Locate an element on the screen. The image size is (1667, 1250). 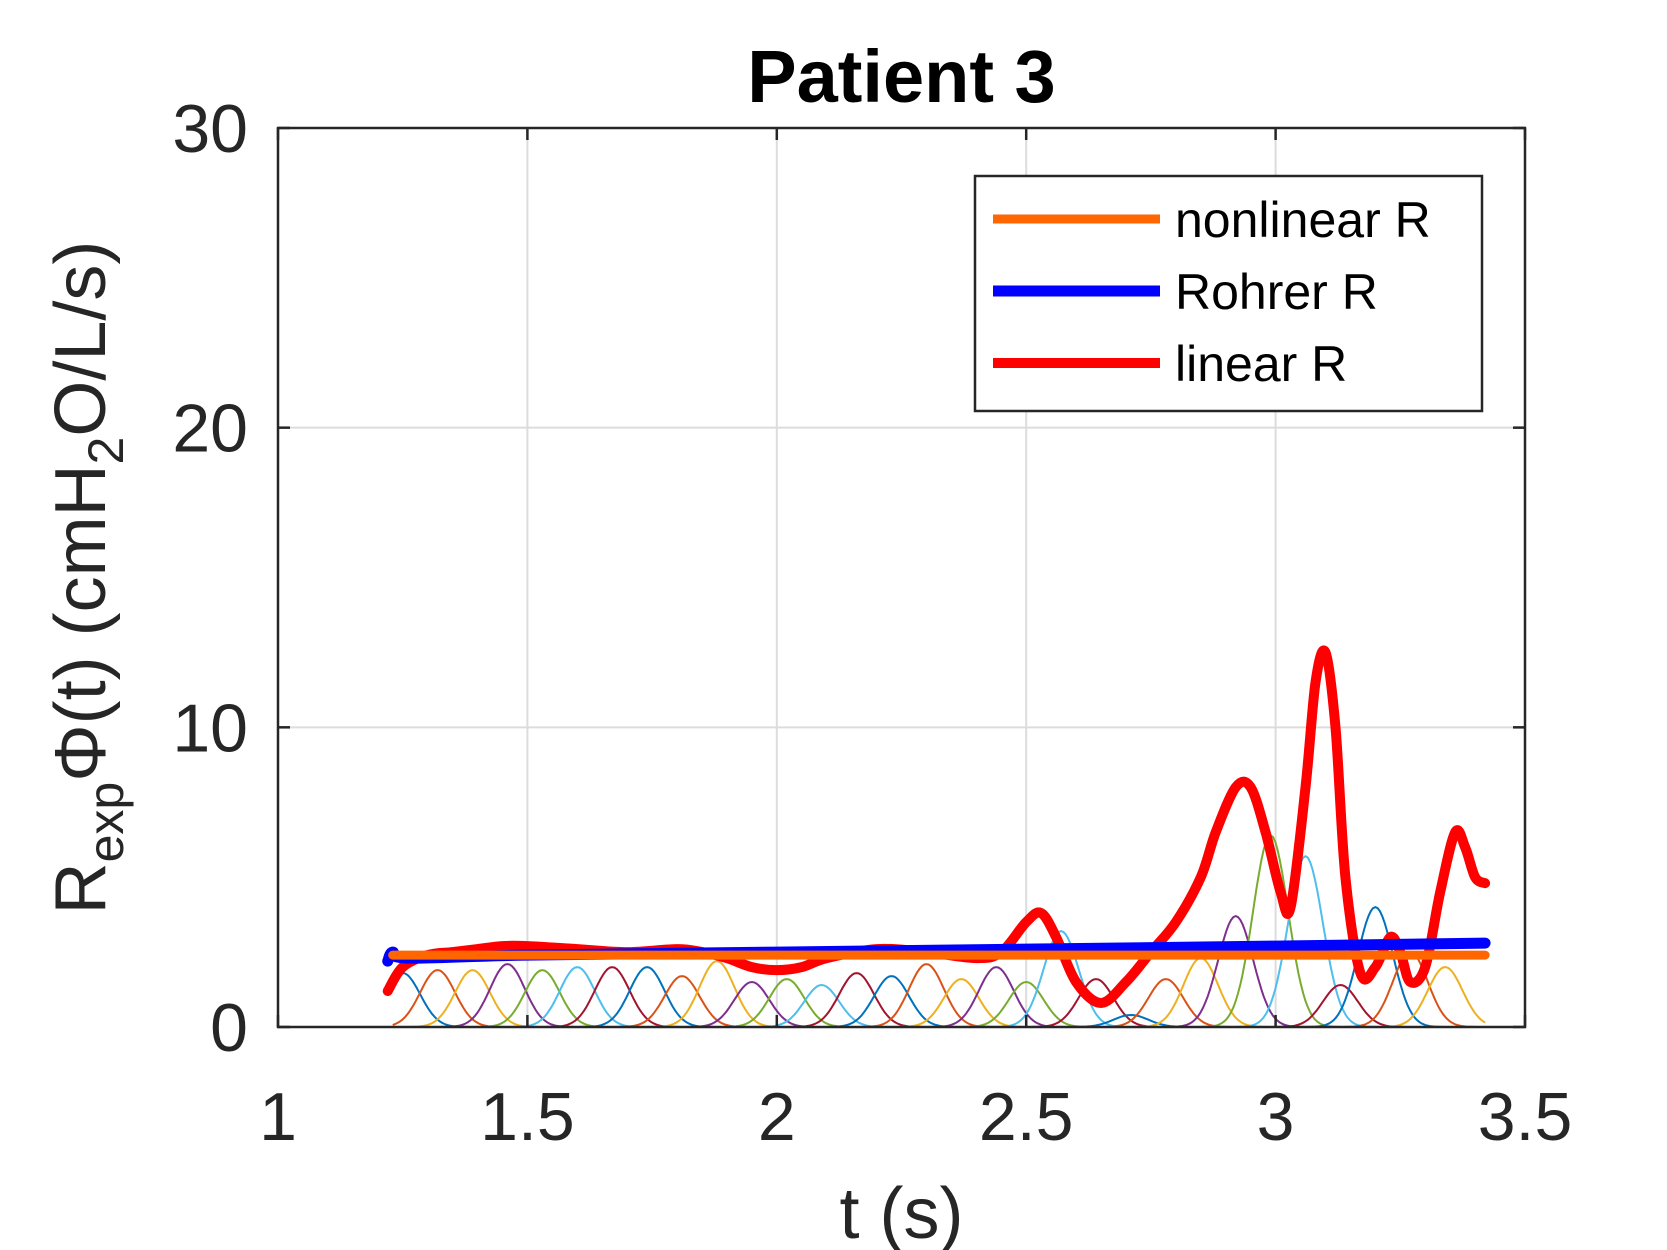
y-axis-label-mid: Φ(t) (cmH is located at coordinates (81, 622).